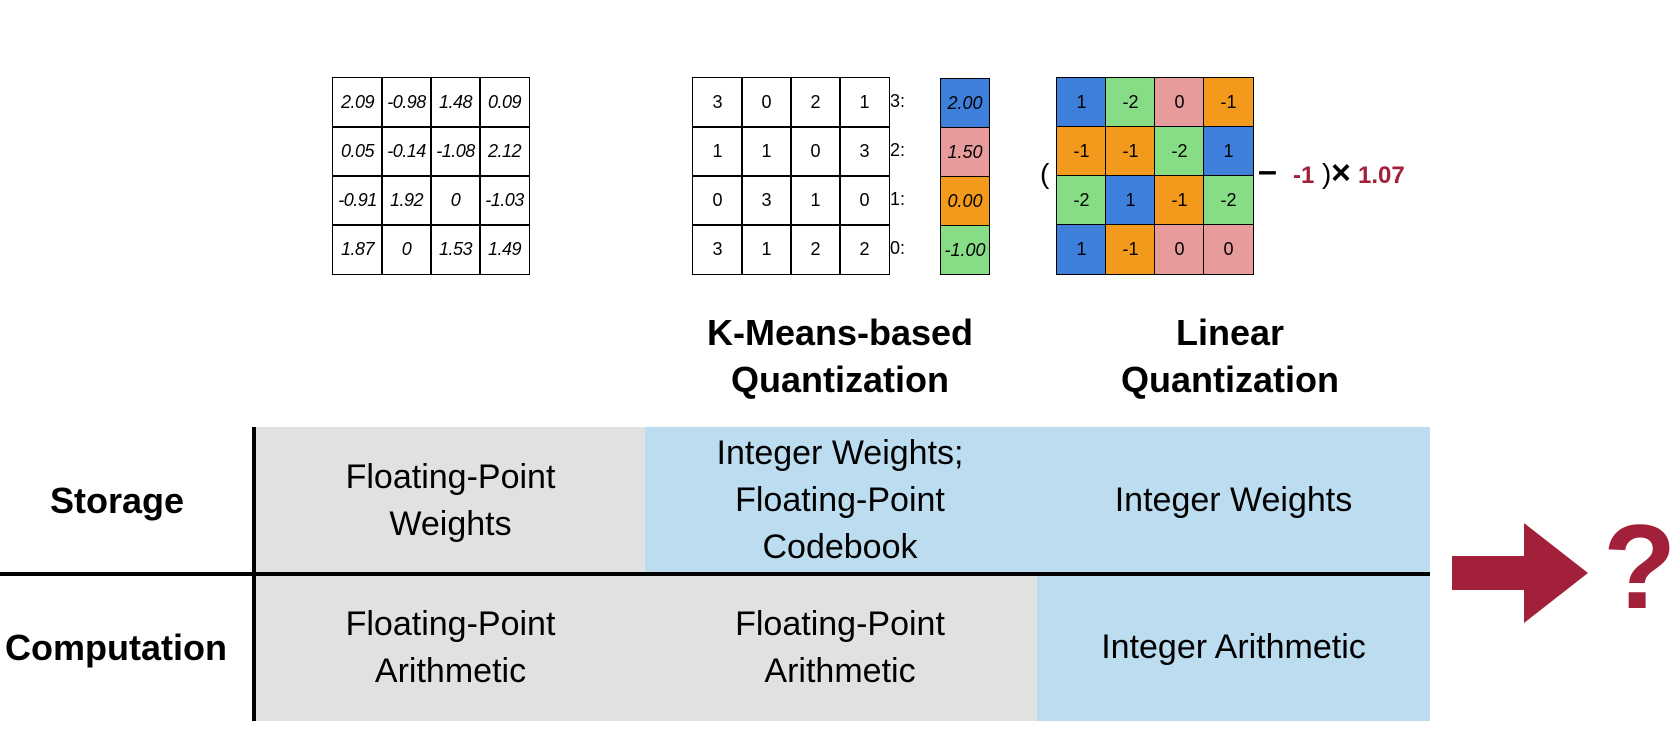  Describe the element at coordinates (504, 151) in the screenshot. I see `original-matrix-cell: 2.12` at that location.